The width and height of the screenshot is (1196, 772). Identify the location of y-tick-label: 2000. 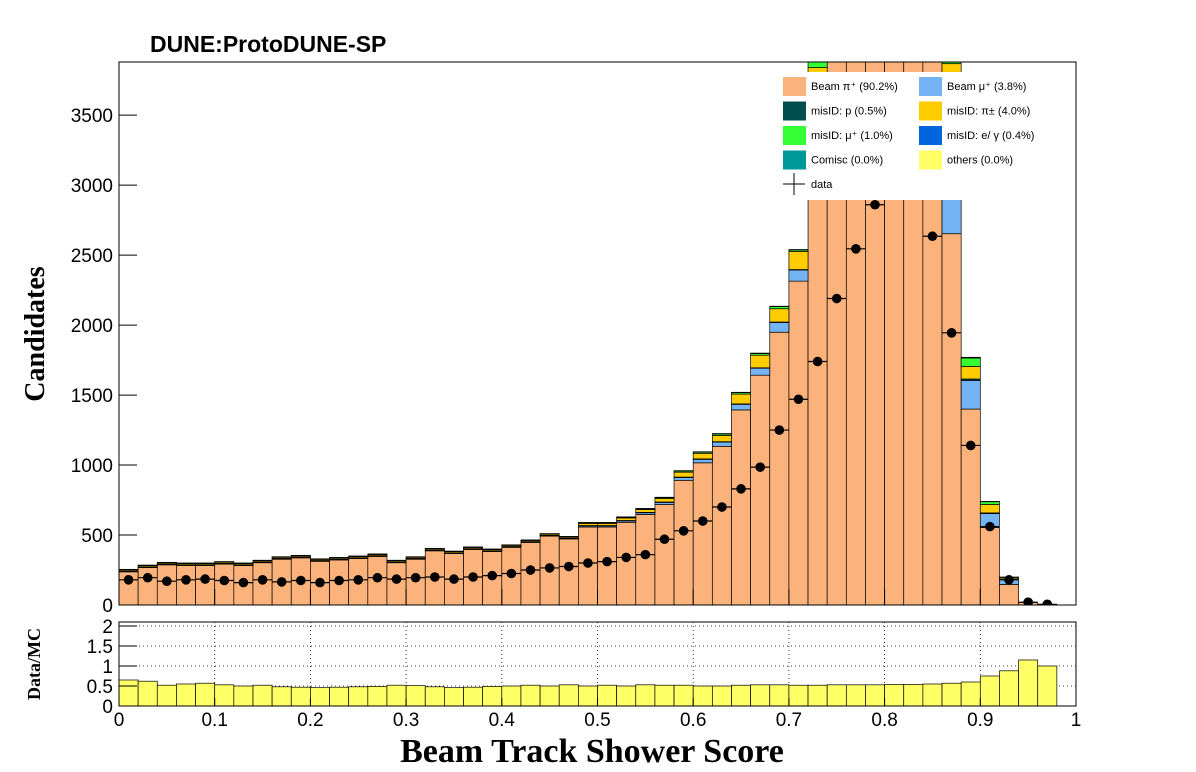
(92, 326).